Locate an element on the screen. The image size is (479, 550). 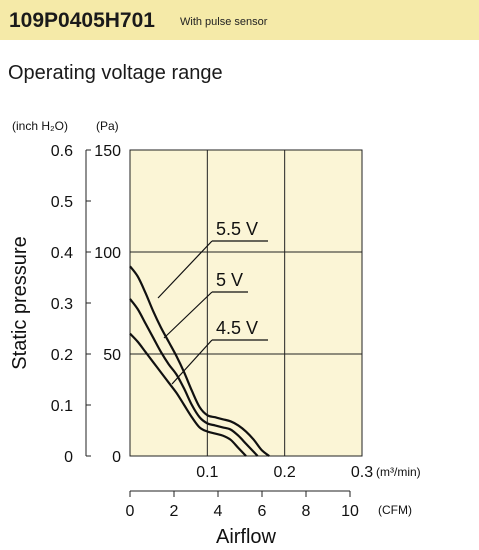
section-title: Operating voltage range is located at coordinates (115, 73).